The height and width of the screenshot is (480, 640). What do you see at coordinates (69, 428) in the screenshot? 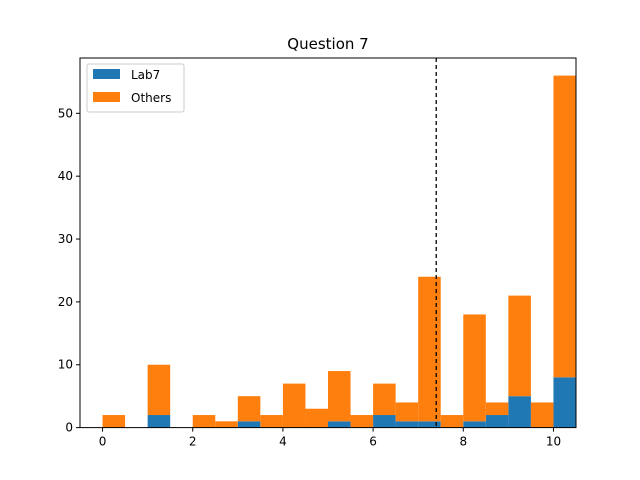
I see `y-tick-label: 0` at bounding box center [69, 428].